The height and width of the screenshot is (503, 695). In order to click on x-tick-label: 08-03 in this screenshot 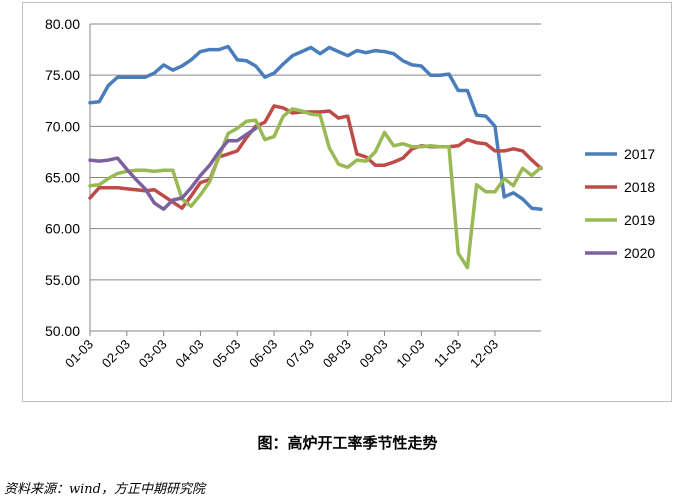, I will do `click(337, 354)`.